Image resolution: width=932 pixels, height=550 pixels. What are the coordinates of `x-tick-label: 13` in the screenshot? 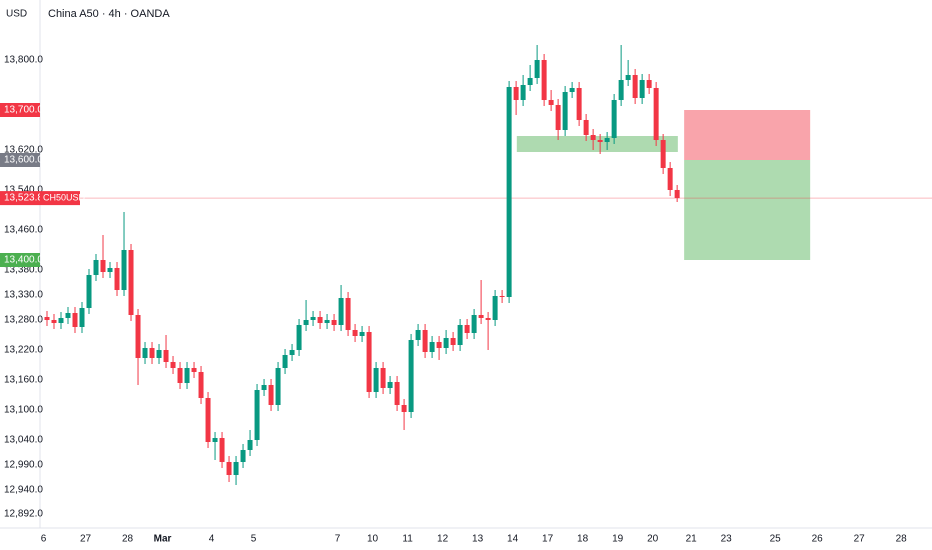 It's located at (478, 539).